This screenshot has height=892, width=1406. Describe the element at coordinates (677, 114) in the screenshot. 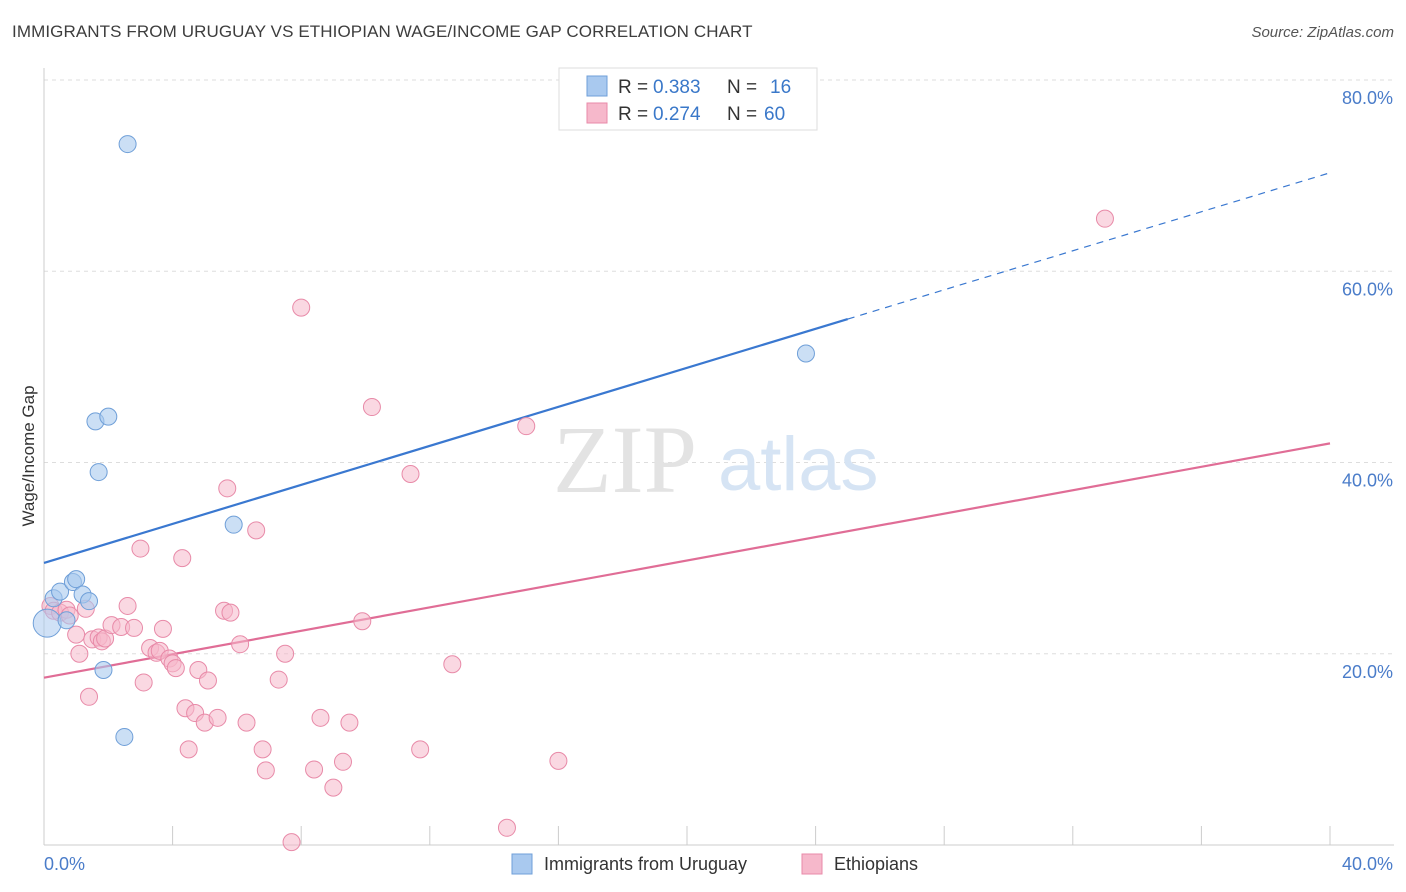

I see `legend-r-value-ethiopians: 0.274` at that location.